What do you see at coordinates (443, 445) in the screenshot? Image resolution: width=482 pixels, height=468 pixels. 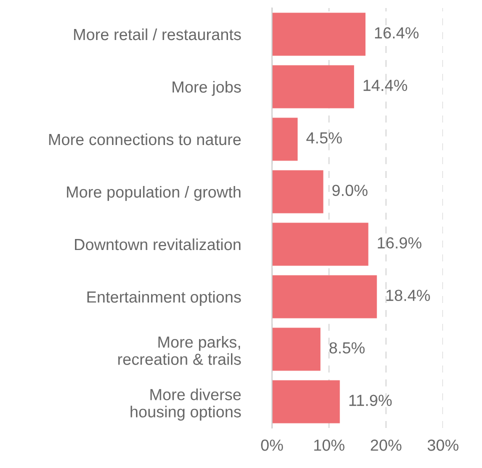 I see `x-tick-label: 30%` at bounding box center [443, 445].